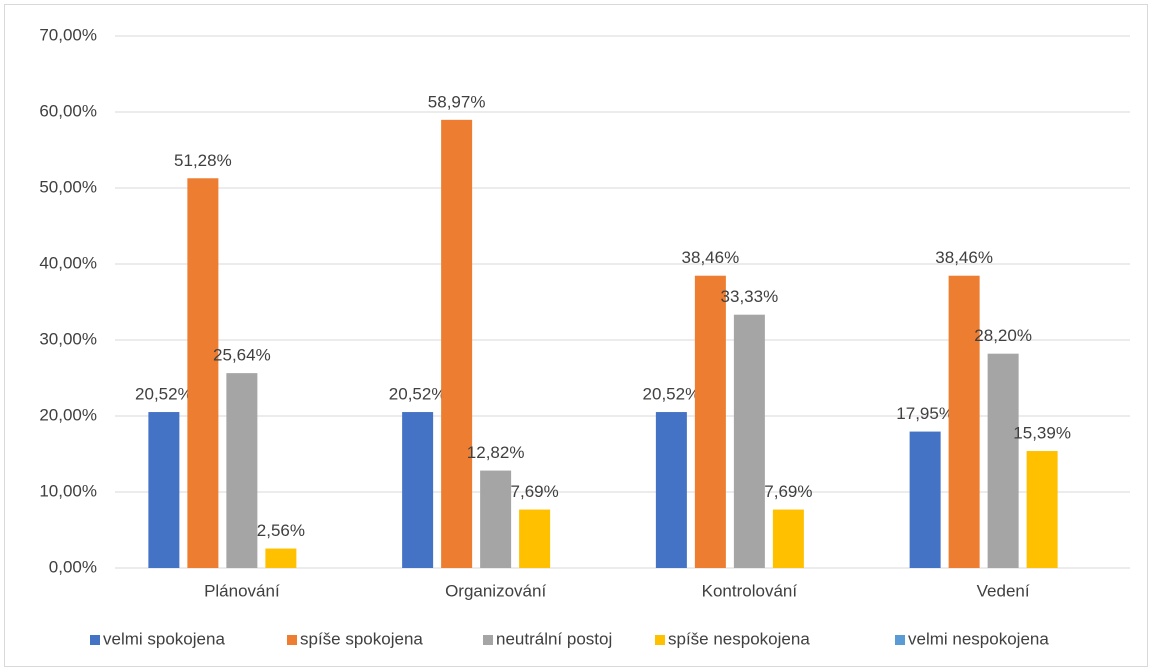 Image resolution: width=1153 pixels, height=672 pixels. I want to click on data-label: 25,64%, so click(242, 355).